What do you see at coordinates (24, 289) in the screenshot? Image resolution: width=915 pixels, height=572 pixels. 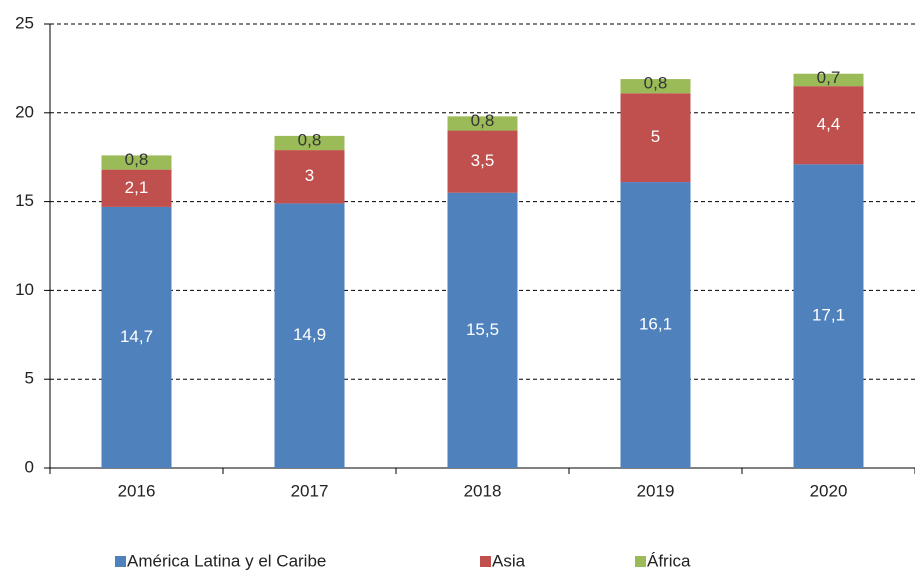 I see `y-tick-label: 10` at bounding box center [24, 289].